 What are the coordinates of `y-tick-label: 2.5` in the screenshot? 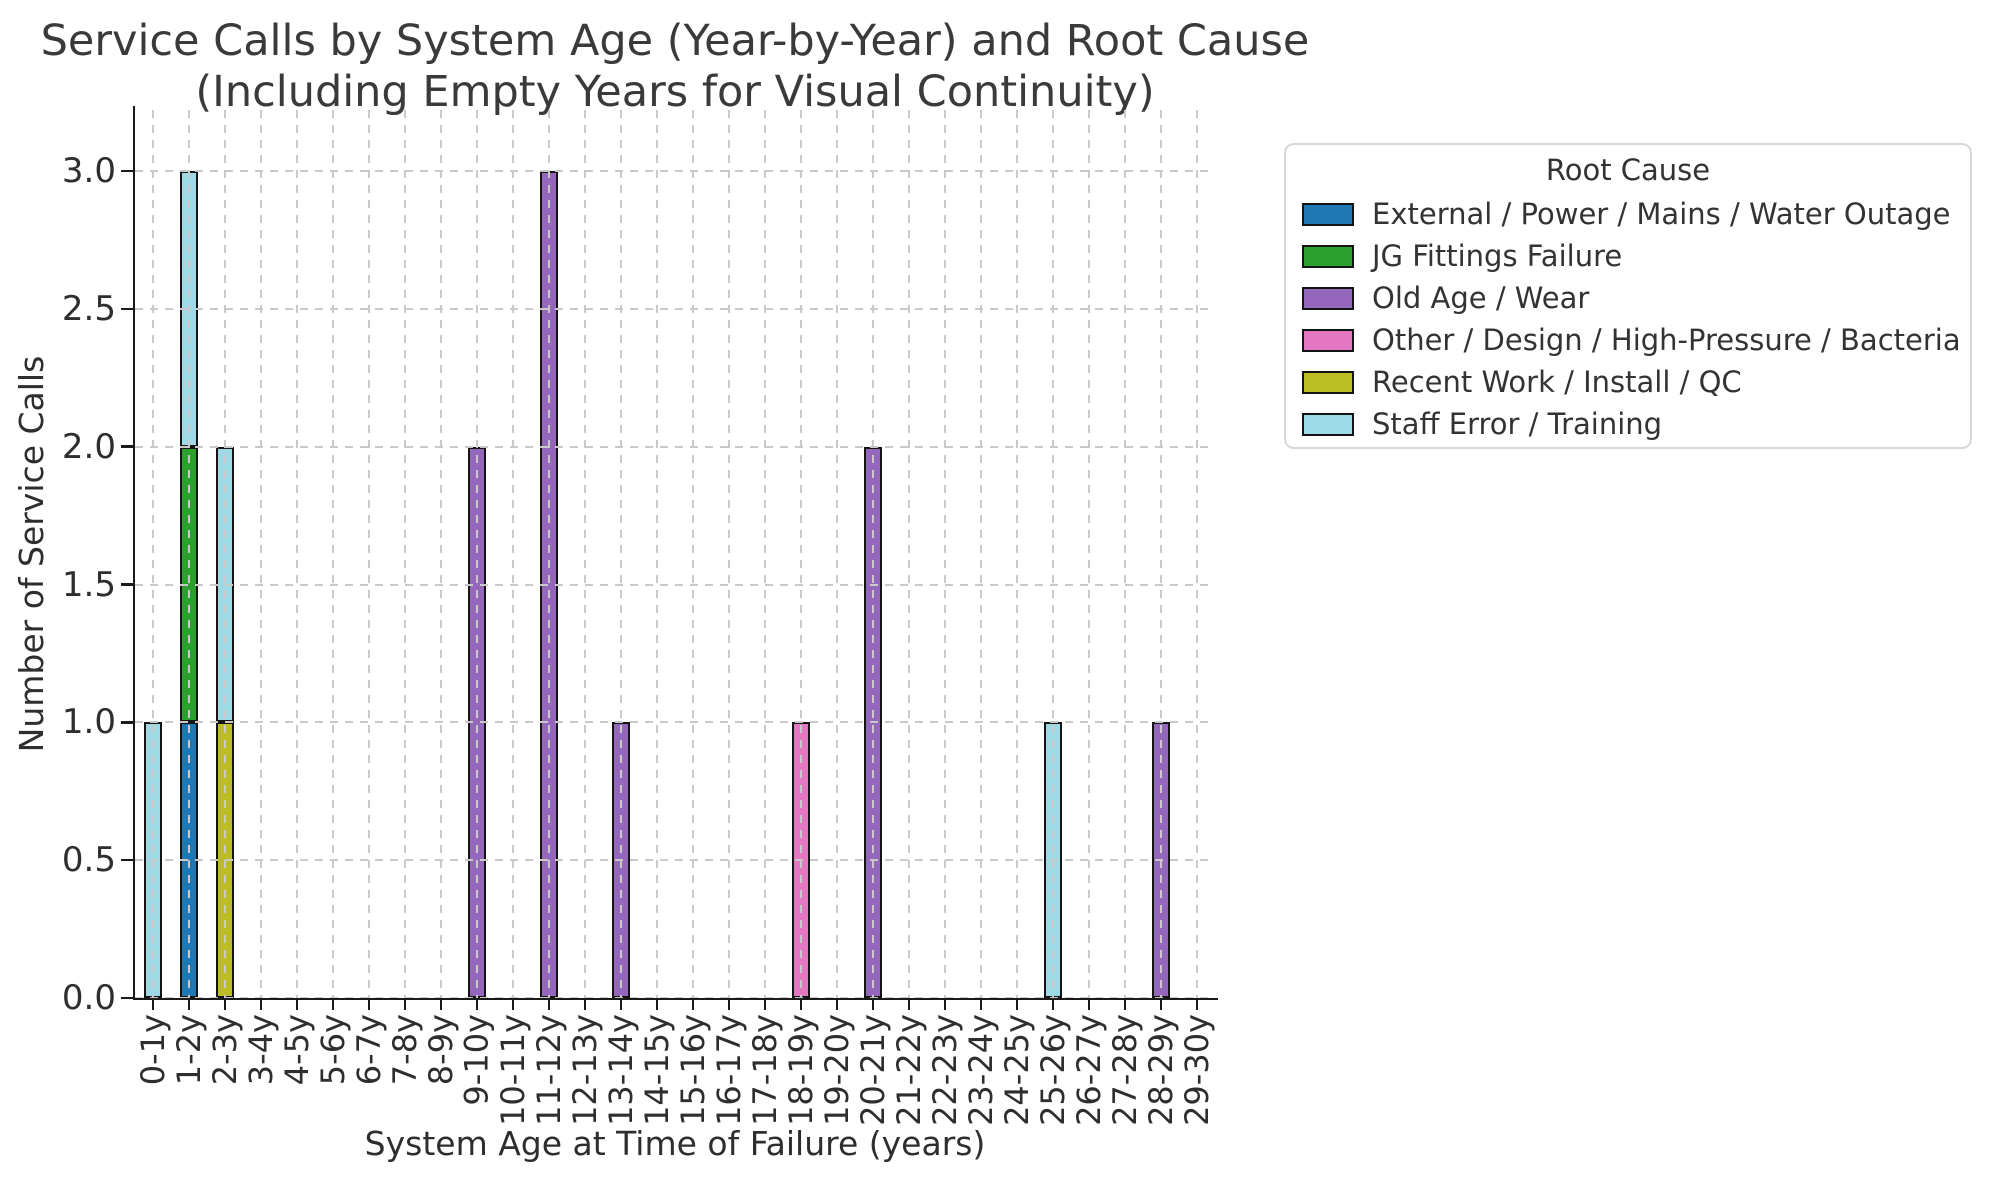 It's located at (88, 308).